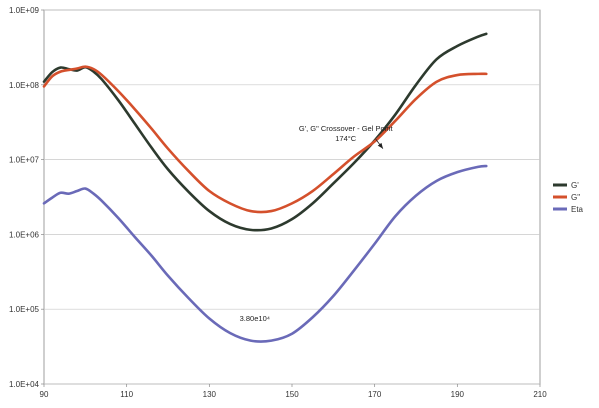 This screenshot has height=408, width=599. I want to click on x-tick-label: 170, so click(375, 394).